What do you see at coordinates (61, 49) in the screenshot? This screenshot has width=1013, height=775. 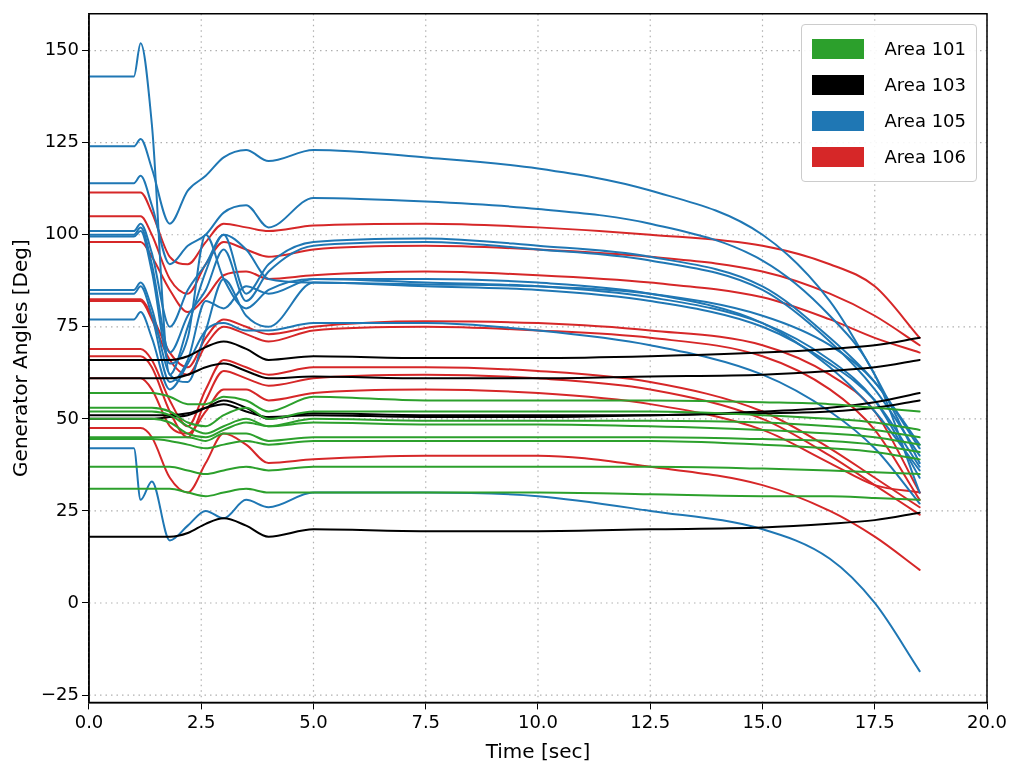 I see `y-tick-label: 150` at bounding box center [61, 49].